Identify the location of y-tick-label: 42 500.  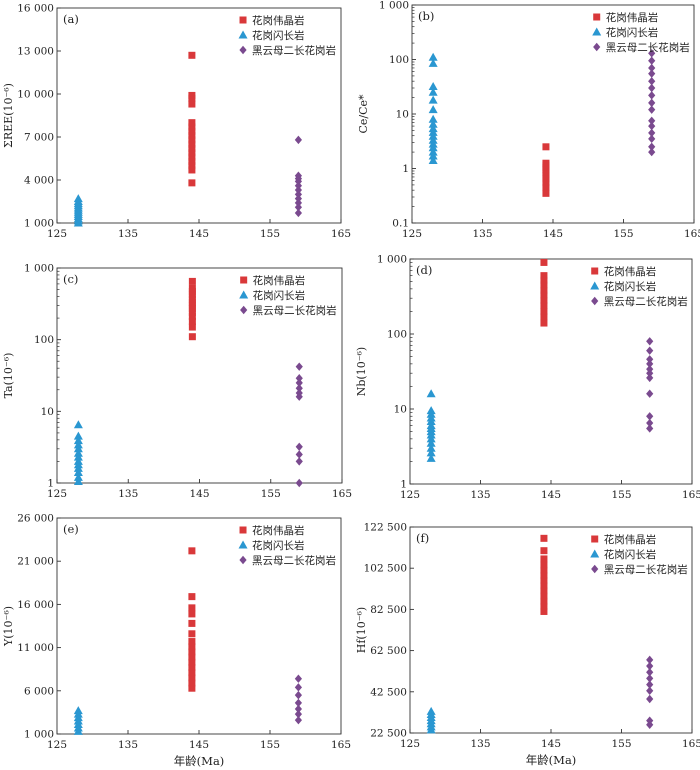
(388, 692).